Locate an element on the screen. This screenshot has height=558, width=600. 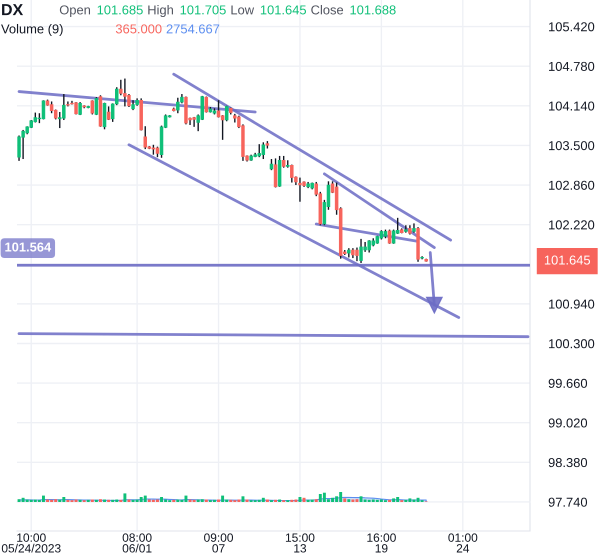
y-tick-label: 97.740 is located at coordinates (568, 502).